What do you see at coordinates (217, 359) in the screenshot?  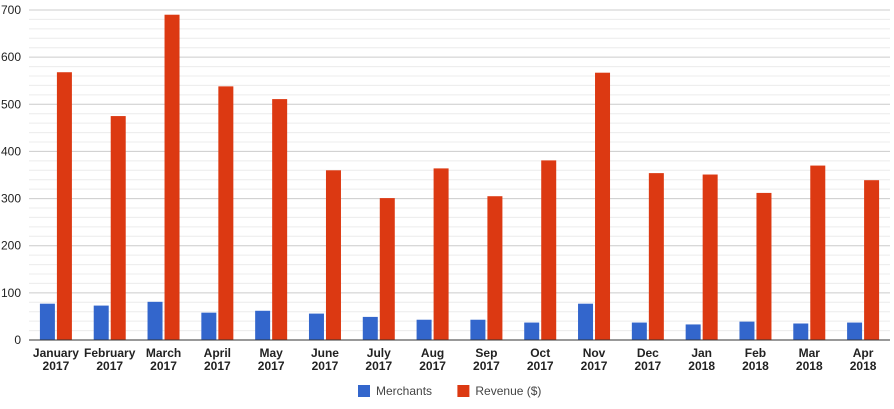 I see `x-tick-label: April 2017` at bounding box center [217, 359].